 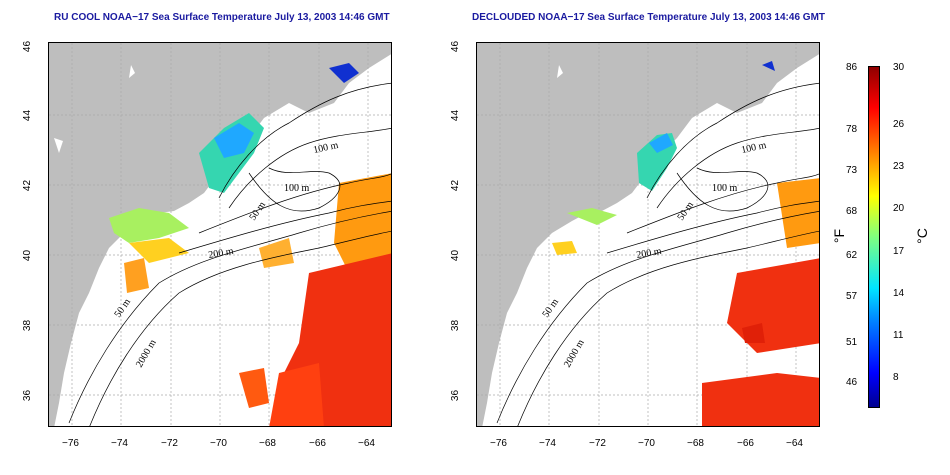 I want to click on celsius-tick: 17, so click(x=899, y=251).